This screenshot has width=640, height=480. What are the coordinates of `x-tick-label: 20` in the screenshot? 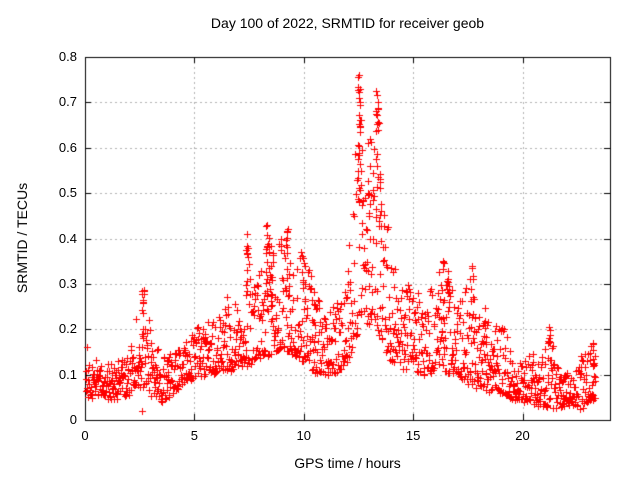 It's located at (522, 435).